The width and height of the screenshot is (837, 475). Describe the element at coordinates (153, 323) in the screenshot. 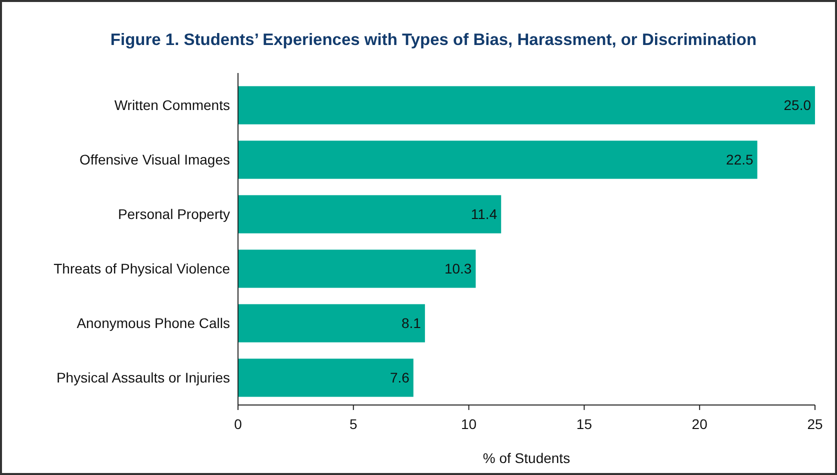

I see `y-tick-label: Anonymous Phone Calls` at that location.